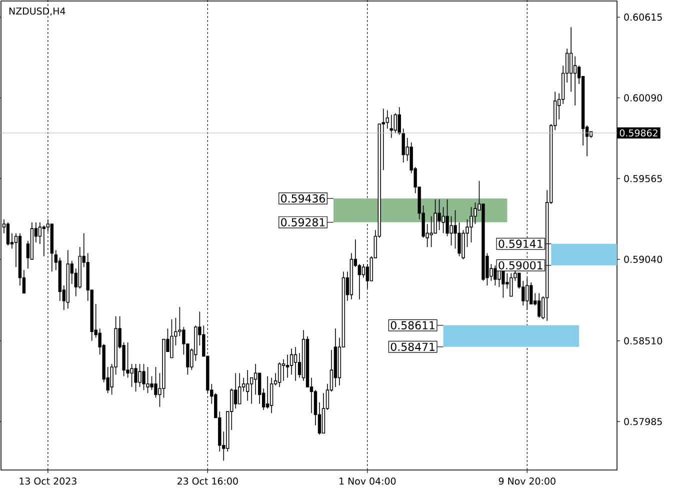 The height and width of the screenshot is (500, 700). What do you see at coordinates (412, 346) in the screenshot?
I see `ref-line-label: 0.58471` at bounding box center [412, 346].